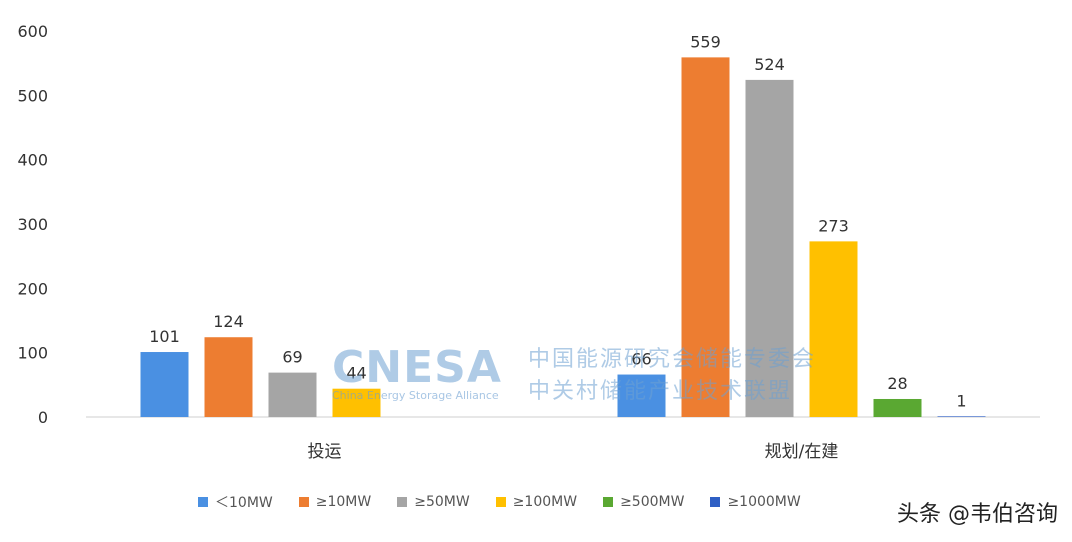  Describe the element at coordinates (545, 502) in the screenshot. I see `legend-label: ≥100MW` at that location.